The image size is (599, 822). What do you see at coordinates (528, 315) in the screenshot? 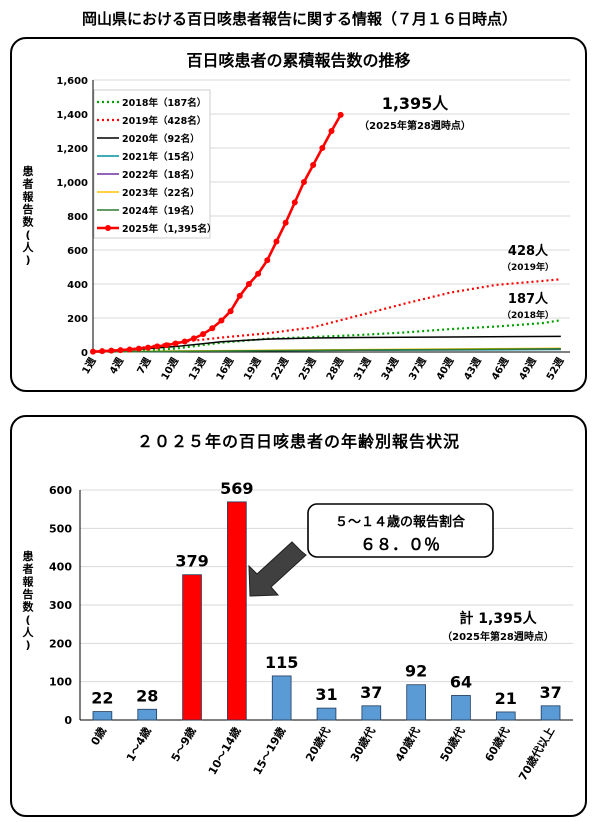
I see `annotation-2018-note: （2018年）` at bounding box center [528, 315].